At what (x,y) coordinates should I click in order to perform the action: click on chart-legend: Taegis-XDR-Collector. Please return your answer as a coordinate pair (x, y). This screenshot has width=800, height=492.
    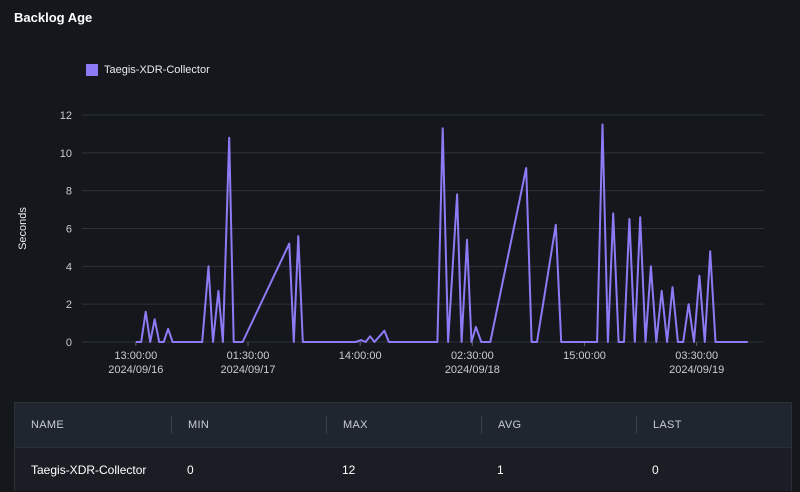
    Looking at the image, I should click on (148, 70).